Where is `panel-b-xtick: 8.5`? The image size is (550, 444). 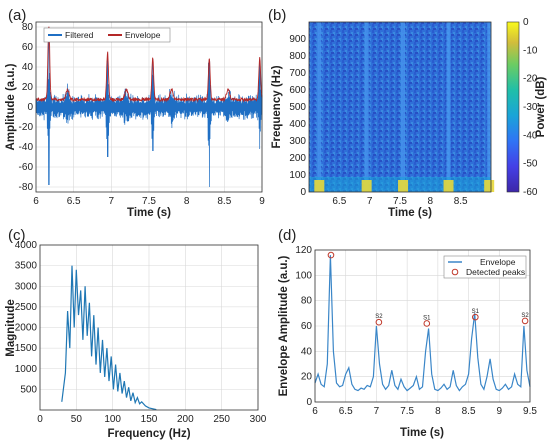 panel-b-xtick: 8.5 is located at coordinates (461, 201).